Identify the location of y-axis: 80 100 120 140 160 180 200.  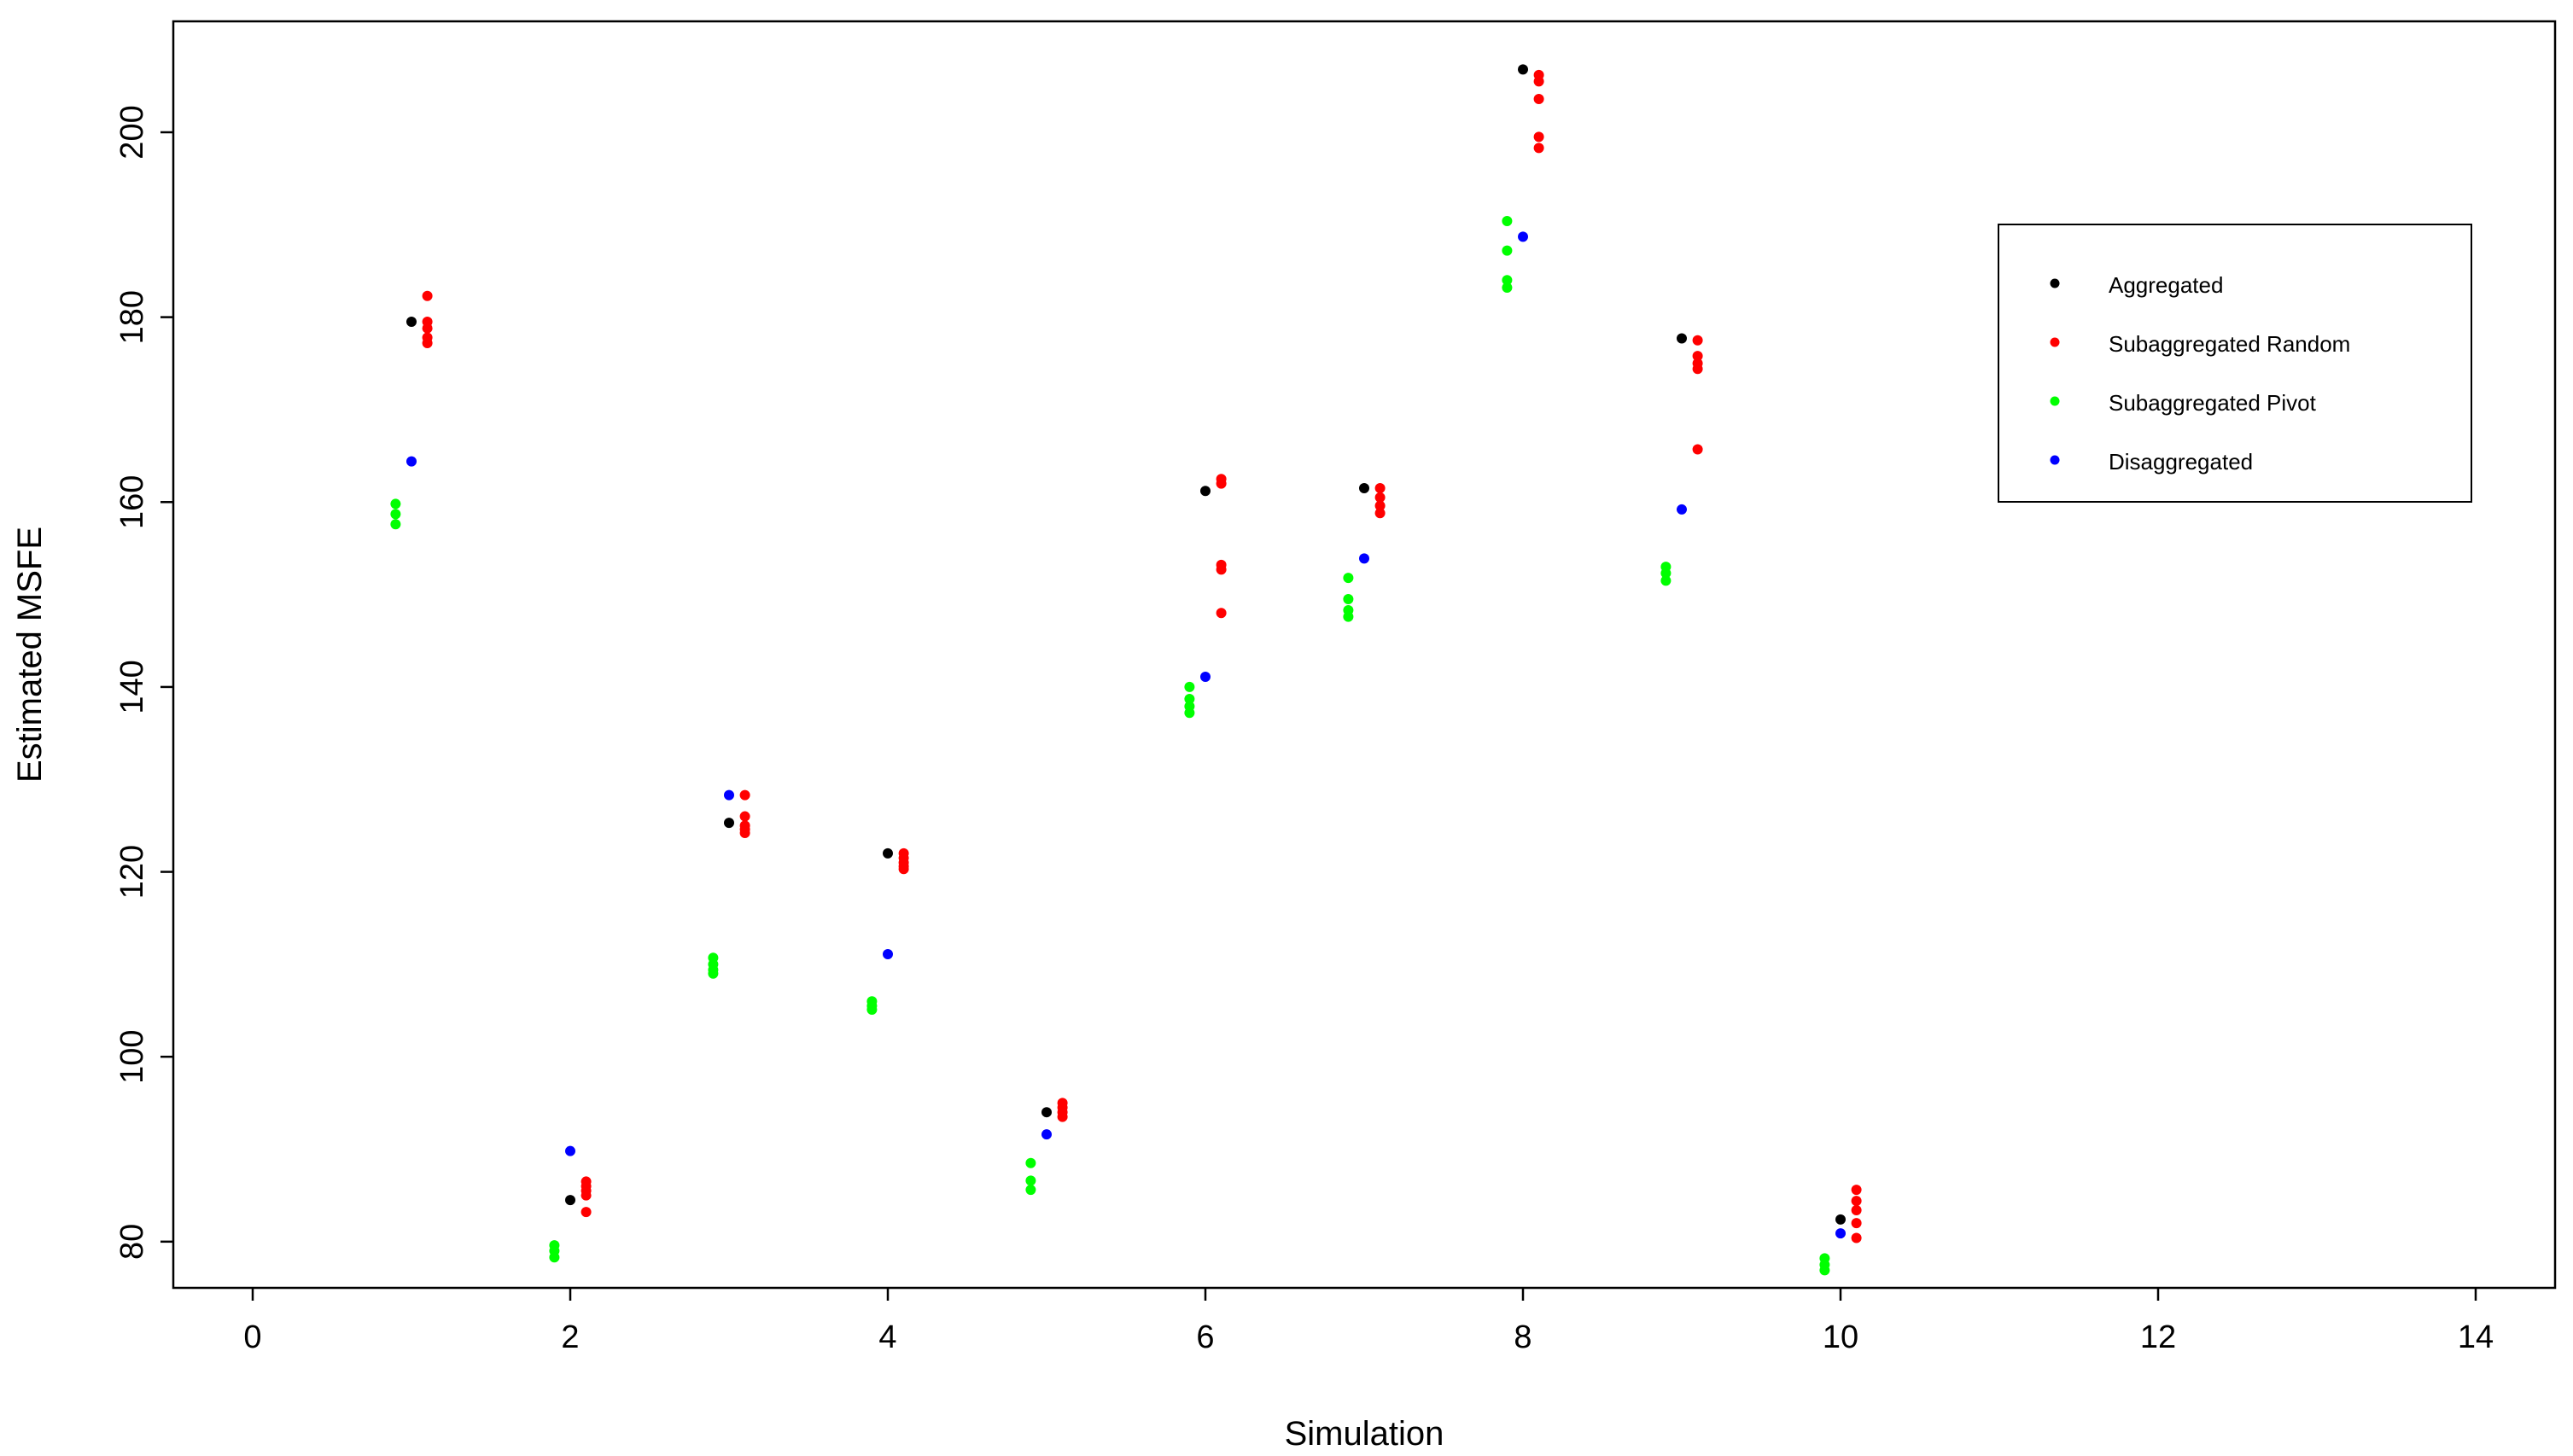
(143, 682).